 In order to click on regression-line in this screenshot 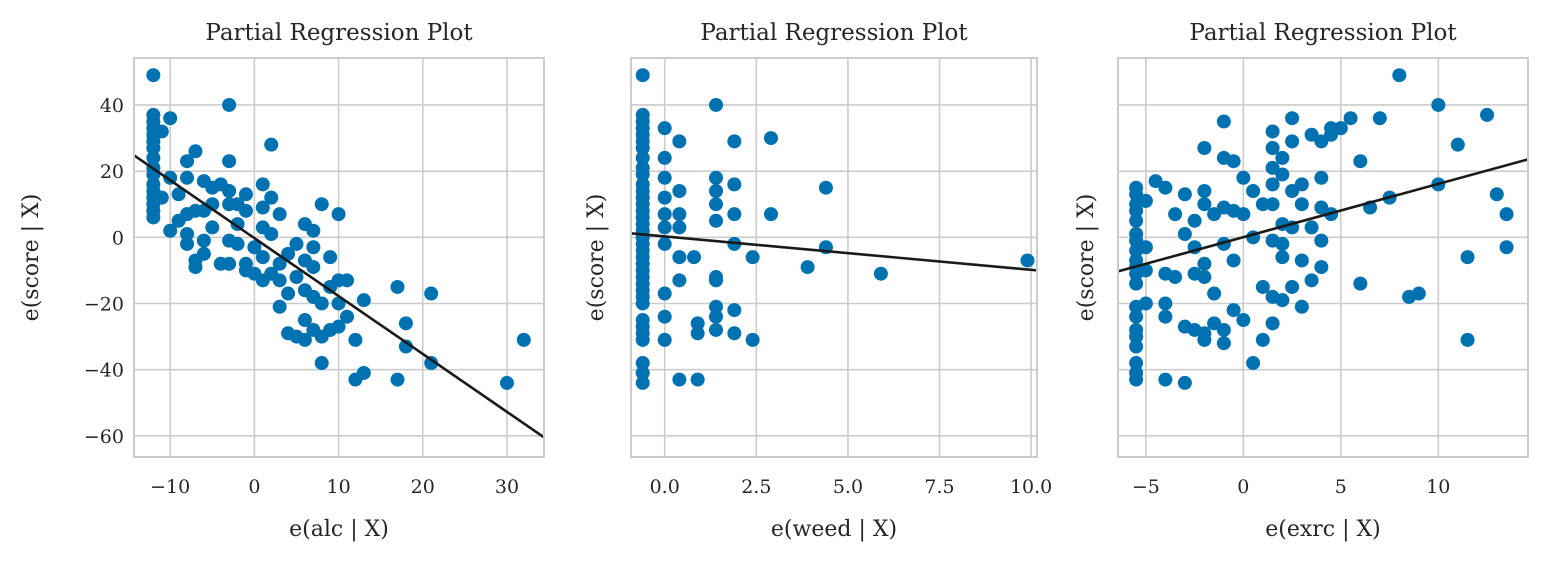, I will do `click(1323, 215)`.